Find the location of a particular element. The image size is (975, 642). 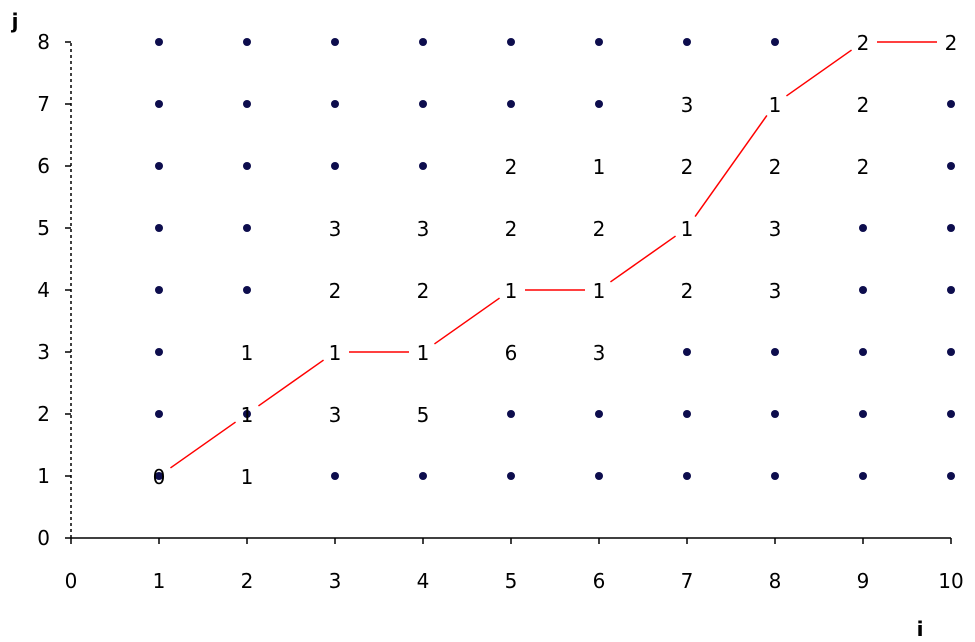

y-tick-label: 5 is located at coordinates (43, 228).